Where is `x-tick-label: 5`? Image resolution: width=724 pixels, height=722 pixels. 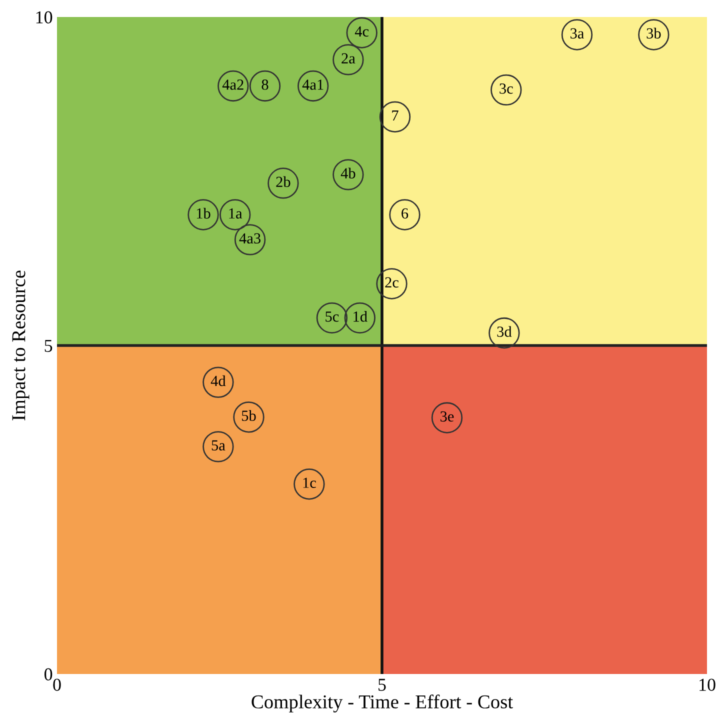 x-tick-label: 5 is located at coordinates (382, 684).